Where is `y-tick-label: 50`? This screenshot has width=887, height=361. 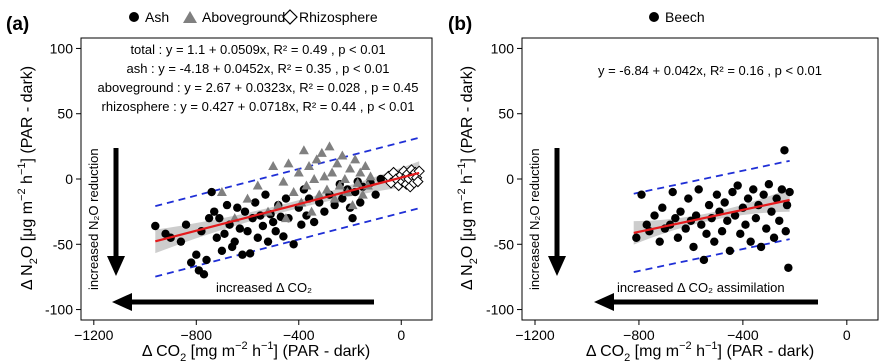 y-tick-label: 50 is located at coordinates (506, 114).